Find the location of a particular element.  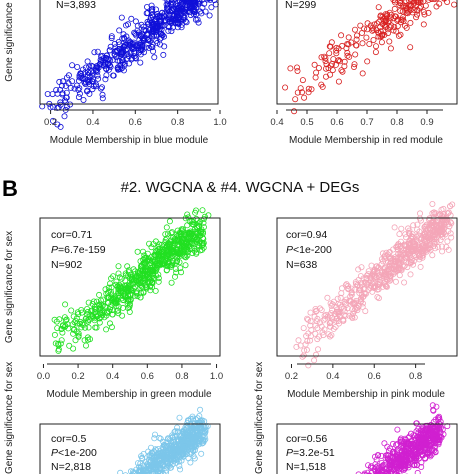

x-ticks-green: 0.0 0.2 0.4 0.6 0.8 1.0 is located at coordinates (130, 373).